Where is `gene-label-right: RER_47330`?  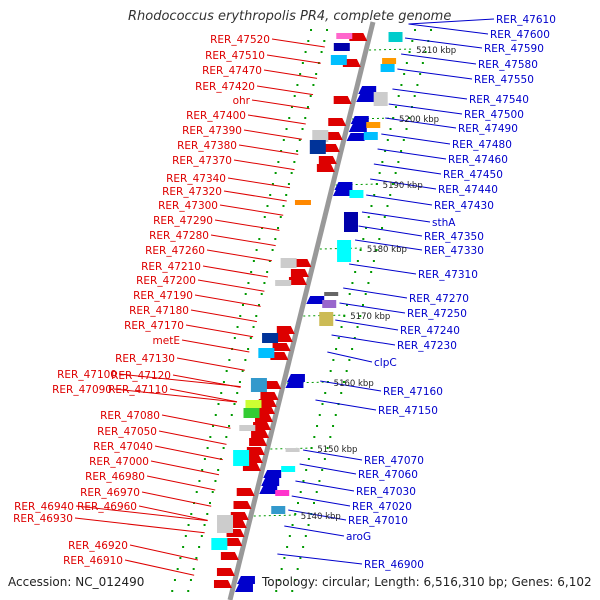 gene-label-right: RER_47330 is located at coordinates (454, 251).